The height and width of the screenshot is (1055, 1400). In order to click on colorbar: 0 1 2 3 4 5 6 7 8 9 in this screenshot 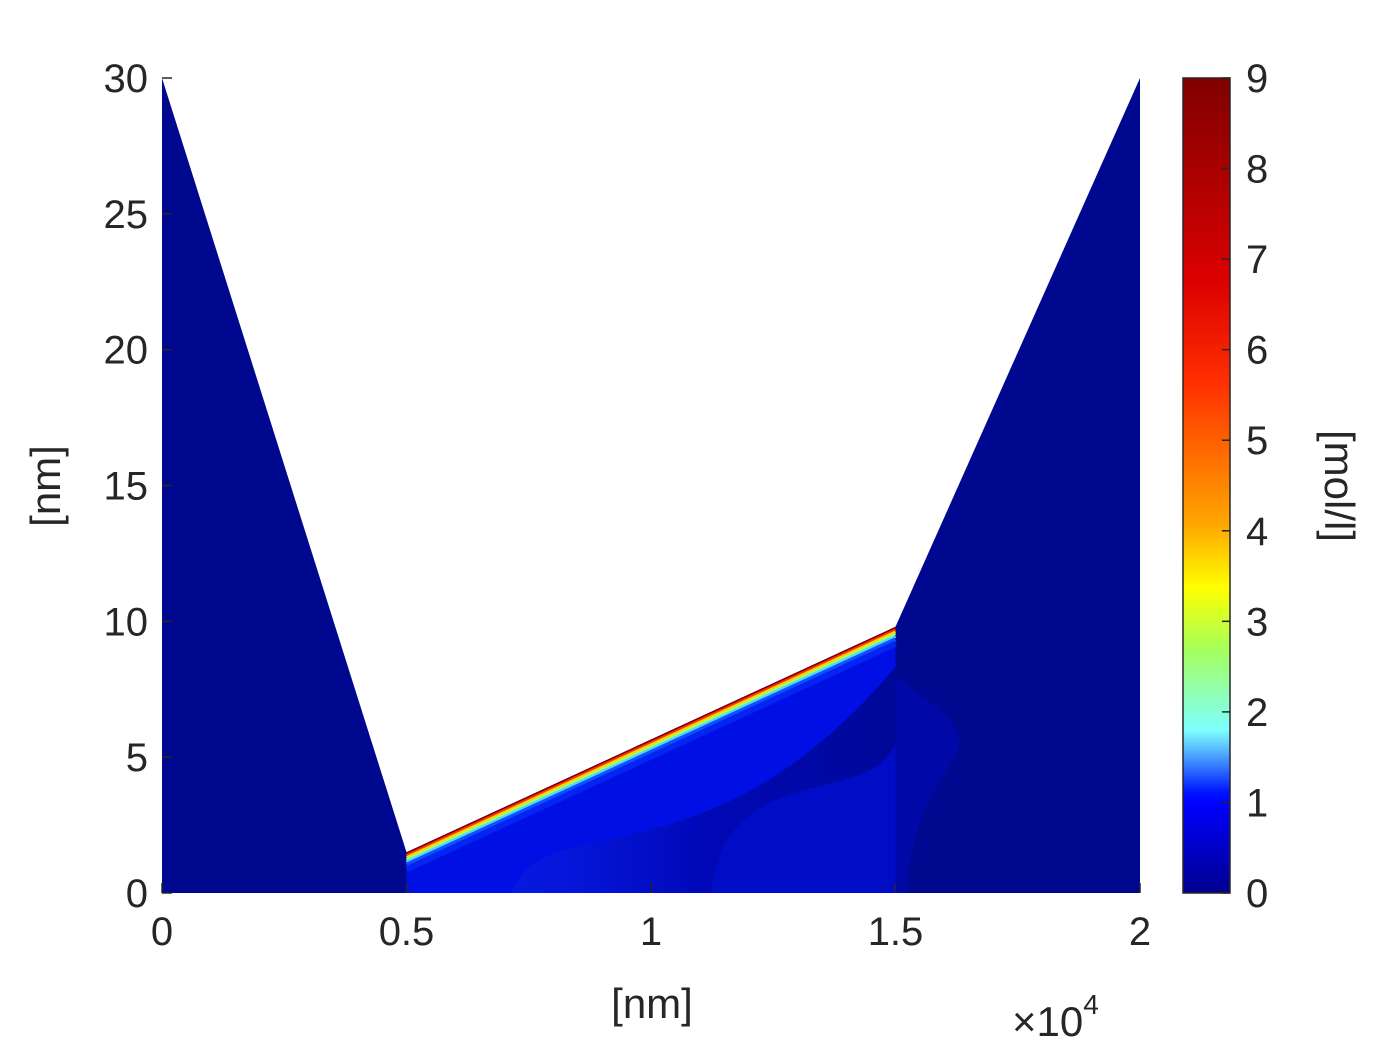, I will do `click(1225, 486)`.